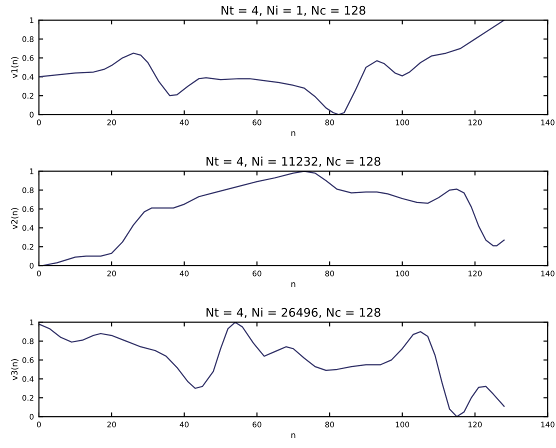 The height and width of the screenshot is (448, 556). Describe the element at coordinates (14, 219) in the screenshot. I see `y-axis-title: v2(n)` at that location.